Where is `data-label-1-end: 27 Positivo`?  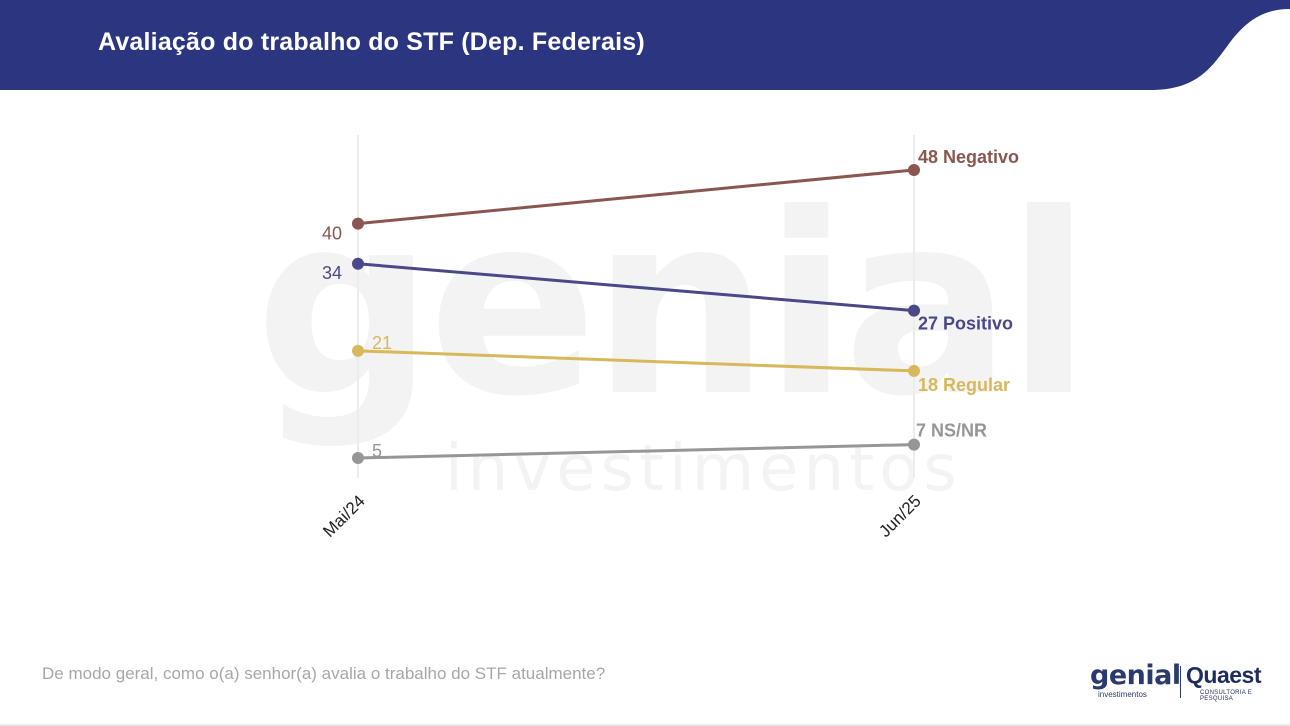 data-label-1-end: 27 Positivo is located at coordinates (965, 324).